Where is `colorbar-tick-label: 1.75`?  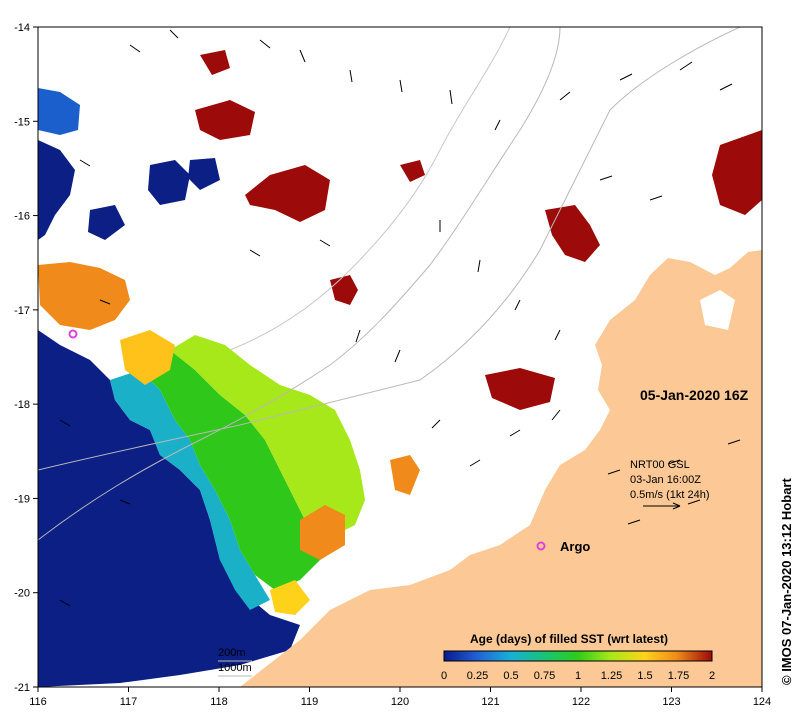
colorbar-tick-label: 1.75 is located at coordinates (678, 676).